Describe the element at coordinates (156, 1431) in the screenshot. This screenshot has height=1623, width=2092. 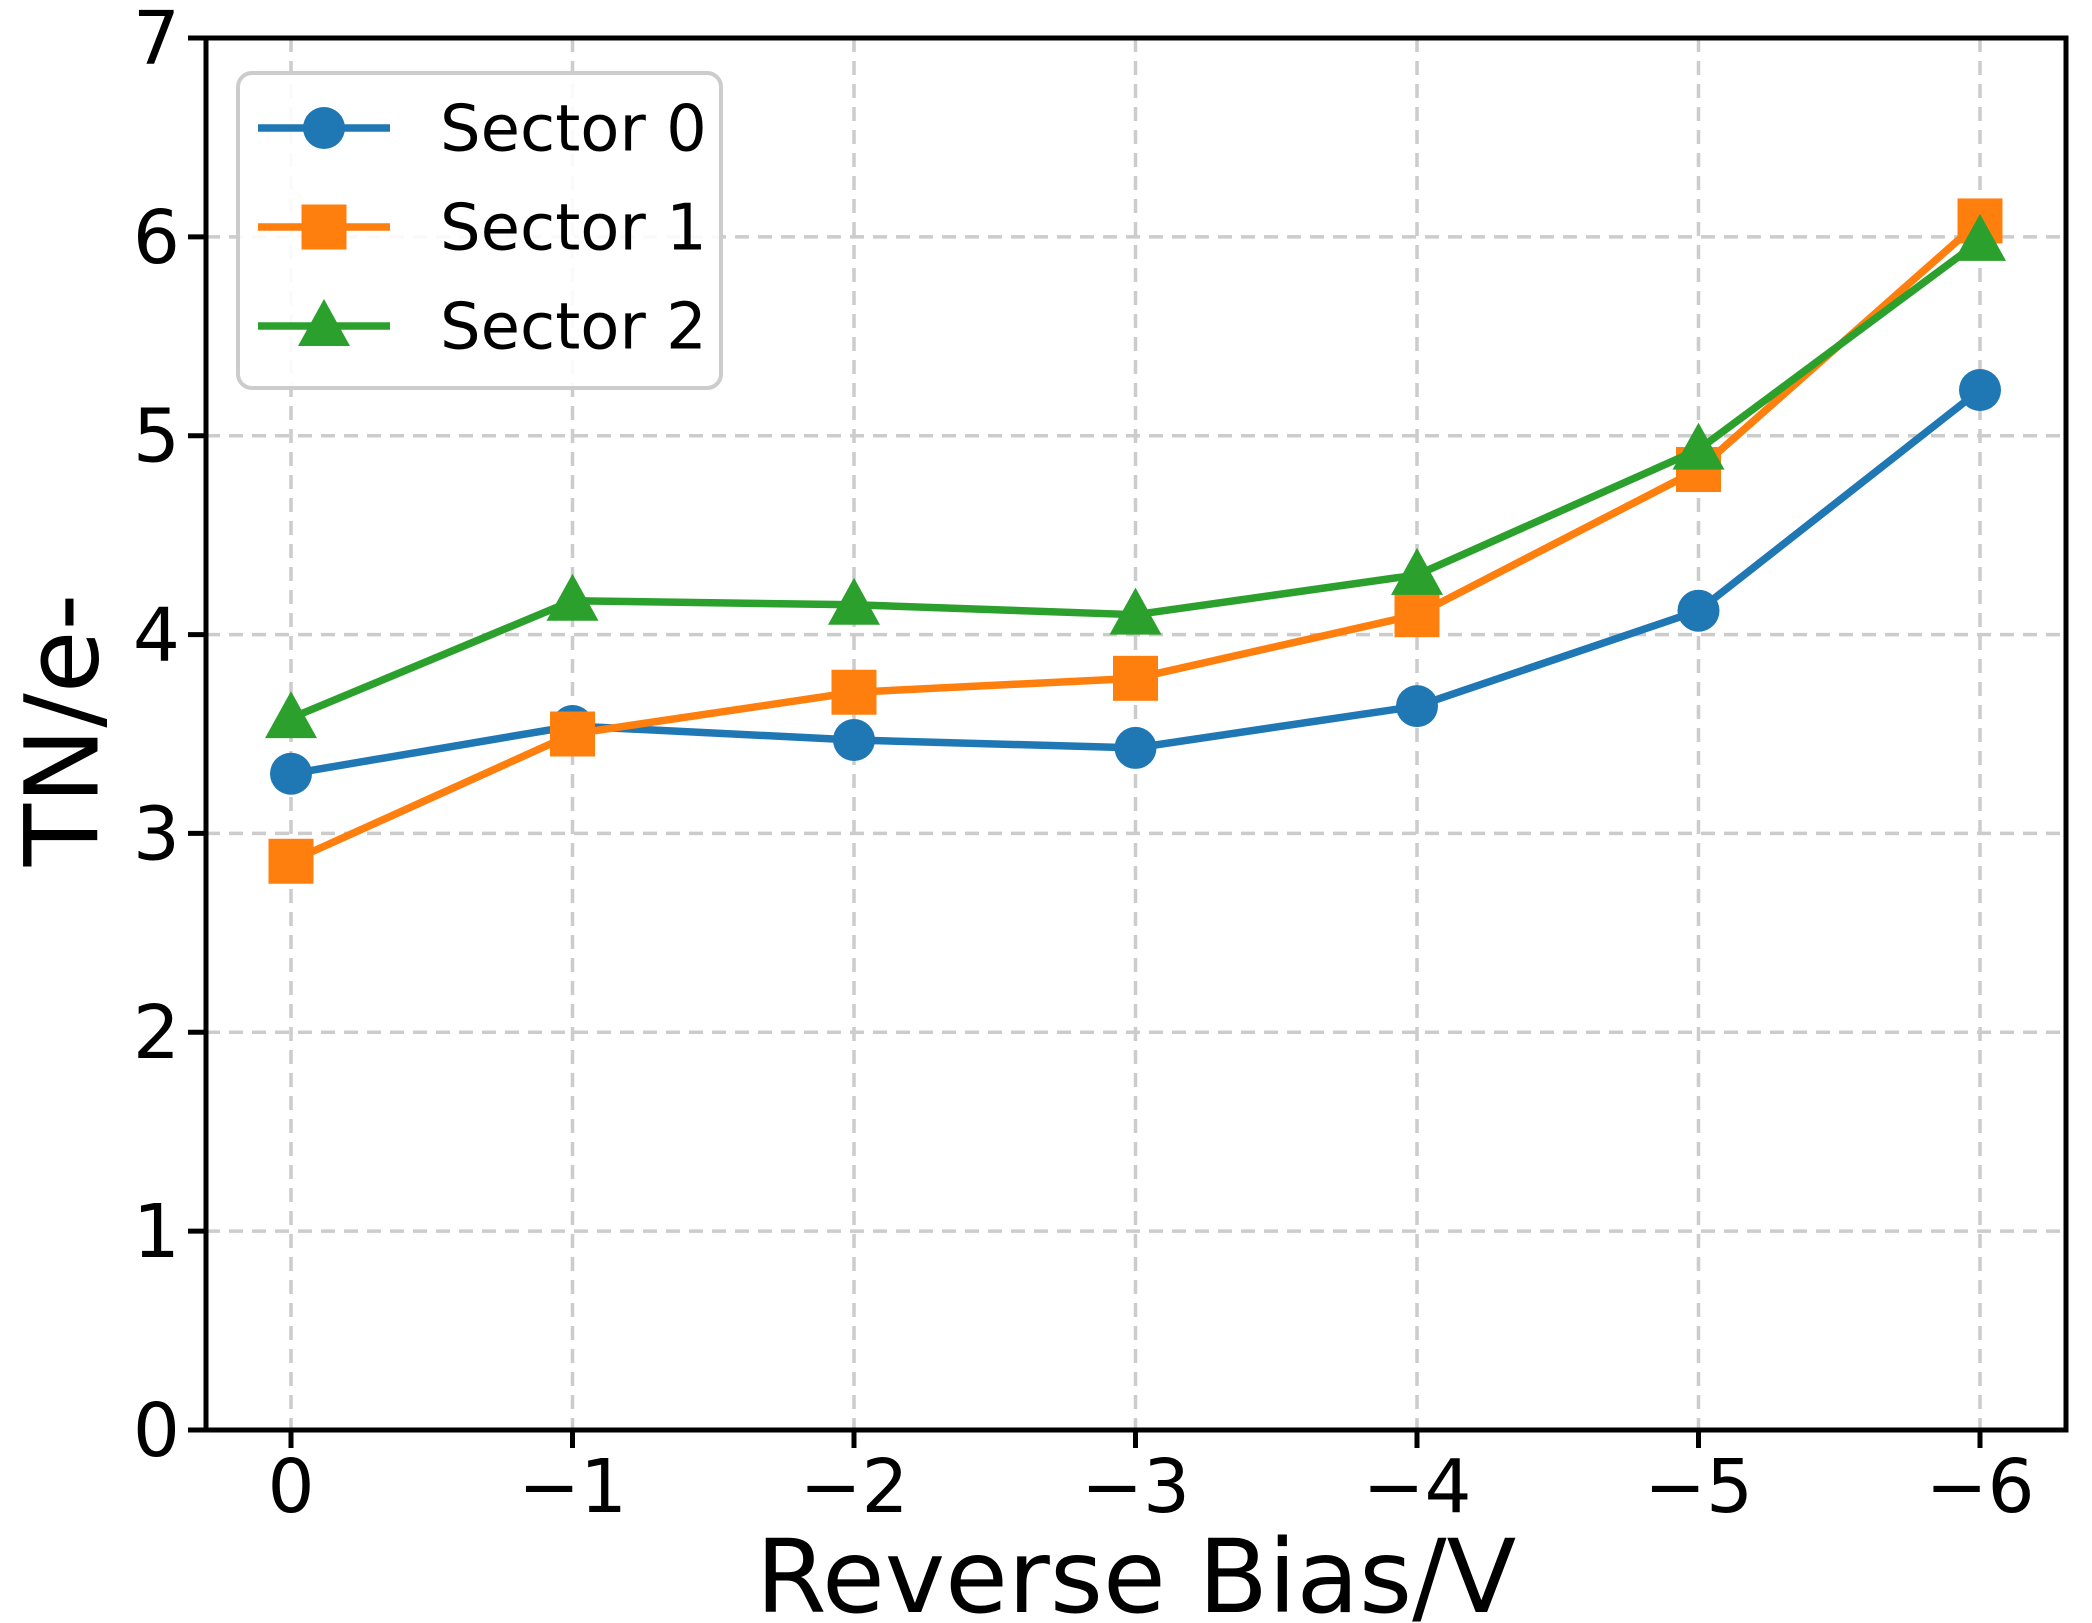
I see `y-axis-tick-label: 0` at that location.